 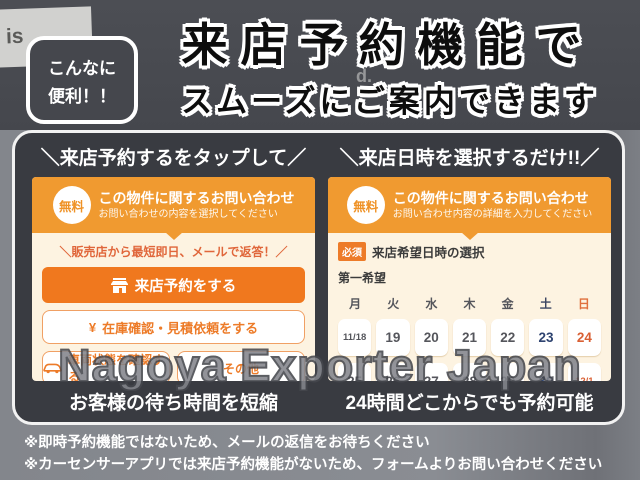 I want to click on right-inquiry-header: 無料 この物件に関するお問い合わせ お問い合わせ内容の詳細を入力してください, so click(x=469, y=208).